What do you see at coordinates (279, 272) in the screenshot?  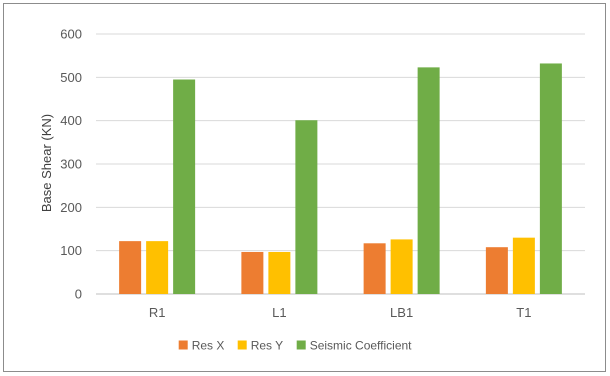 I see `bar-res-y-l1` at bounding box center [279, 272].